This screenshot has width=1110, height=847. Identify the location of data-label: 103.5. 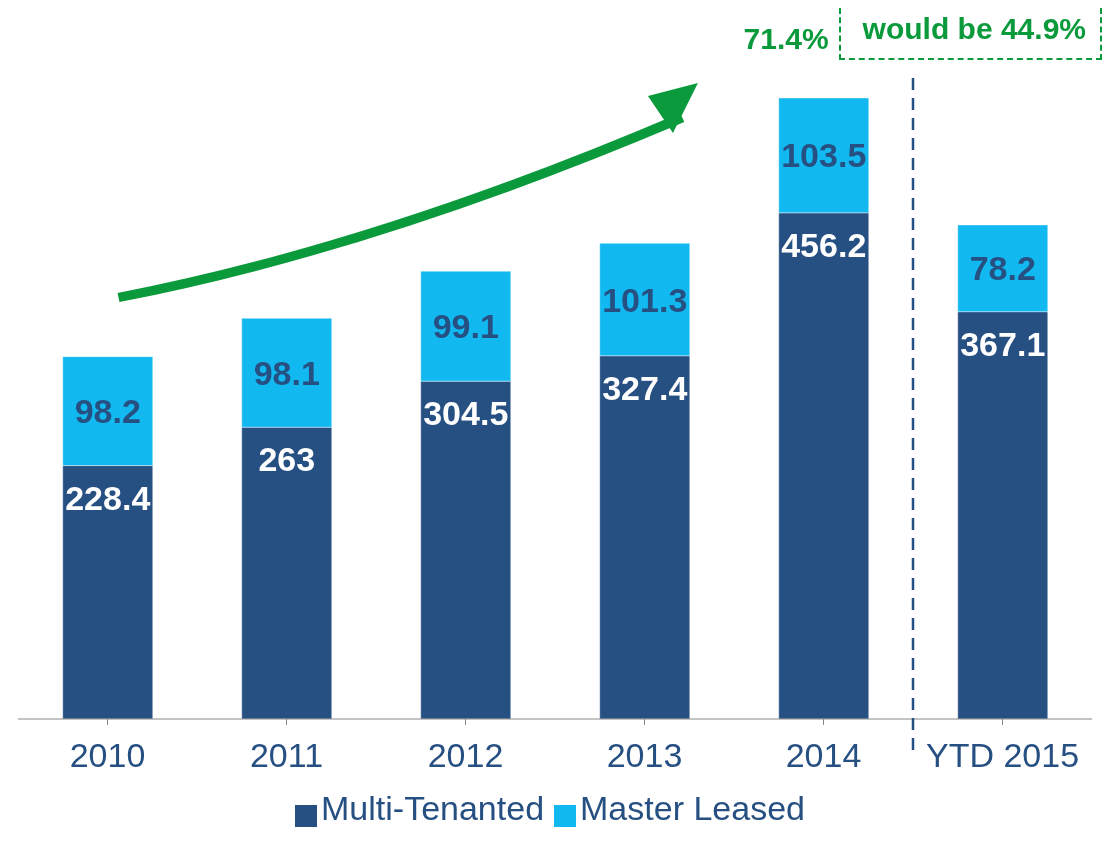
(824, 155).